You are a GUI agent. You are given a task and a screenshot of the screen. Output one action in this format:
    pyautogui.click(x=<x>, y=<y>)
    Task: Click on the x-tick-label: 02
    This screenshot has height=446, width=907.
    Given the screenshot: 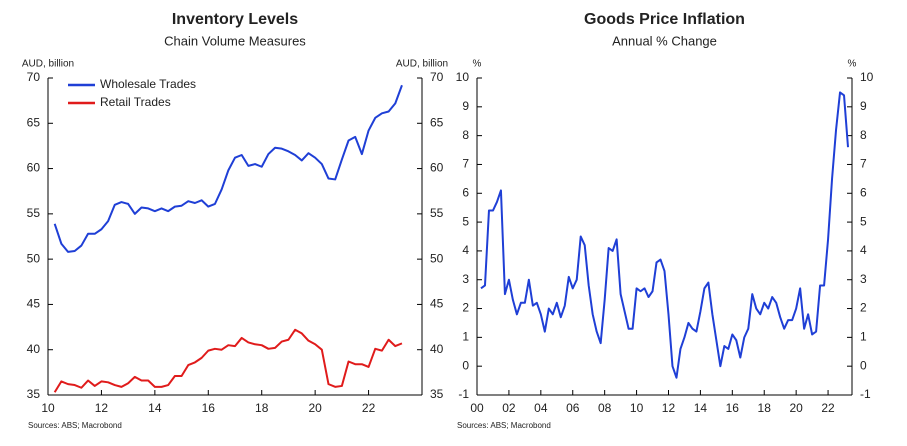 What is the action you would take?
    pyautogui.click(x=509, y=408)
    